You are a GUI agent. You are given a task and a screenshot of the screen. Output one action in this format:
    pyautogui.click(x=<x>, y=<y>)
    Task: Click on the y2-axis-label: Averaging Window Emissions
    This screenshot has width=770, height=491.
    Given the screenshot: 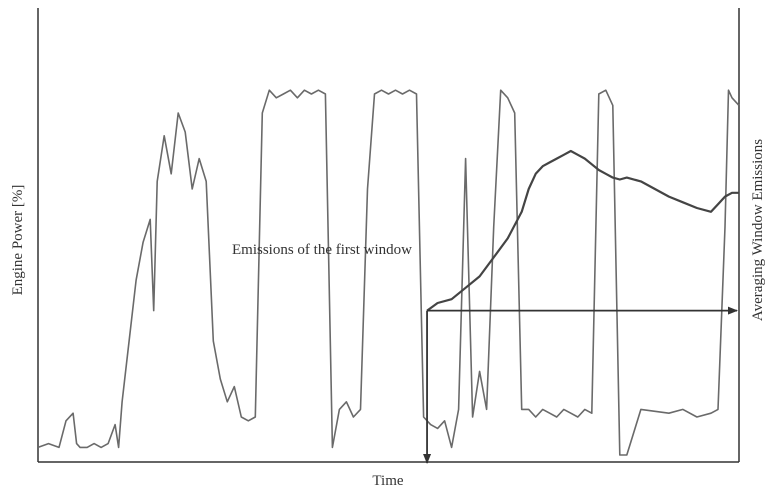 What is the action you would take?
    pyautogui.click(x=758, y=230)
    